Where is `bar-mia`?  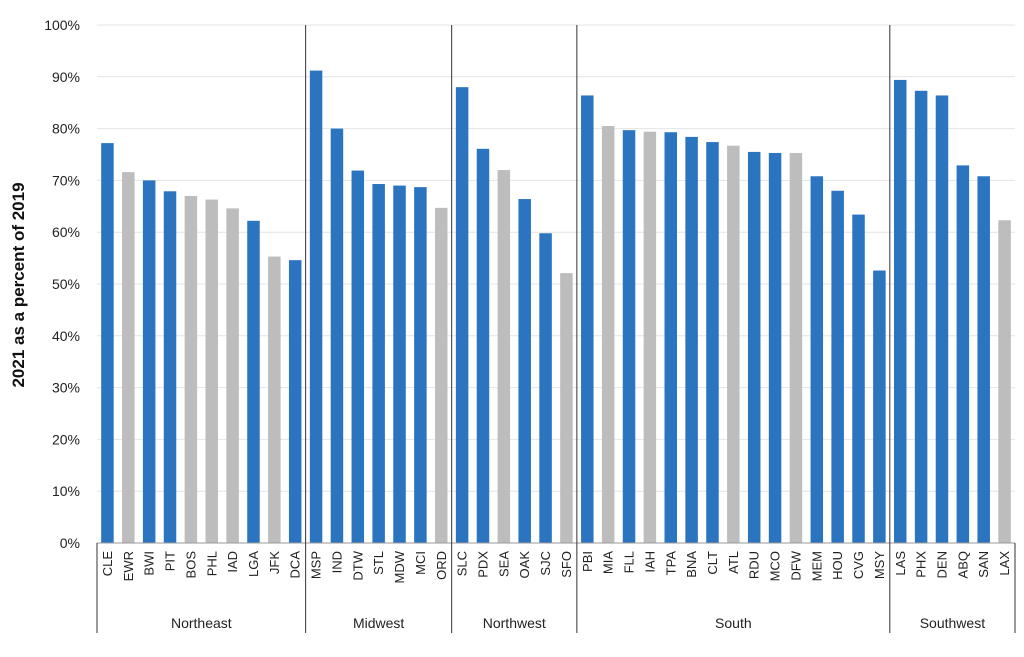 bar-mia is located at coordinates (608, 334).